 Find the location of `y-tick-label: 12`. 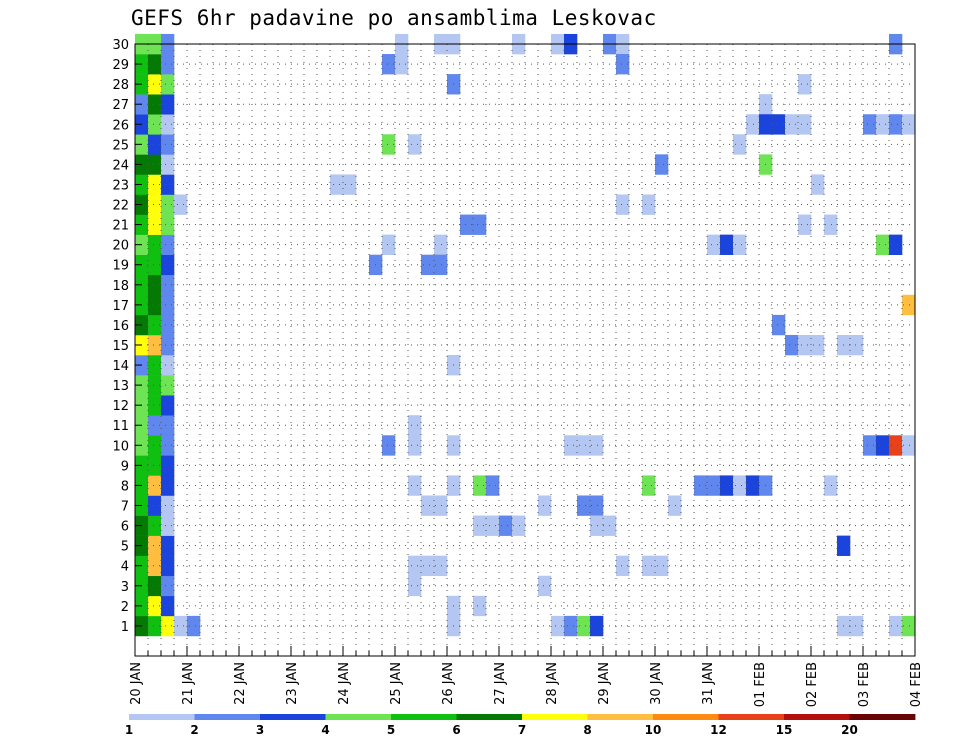

y-tick-label: 12 is located at coordinates (120, 406).